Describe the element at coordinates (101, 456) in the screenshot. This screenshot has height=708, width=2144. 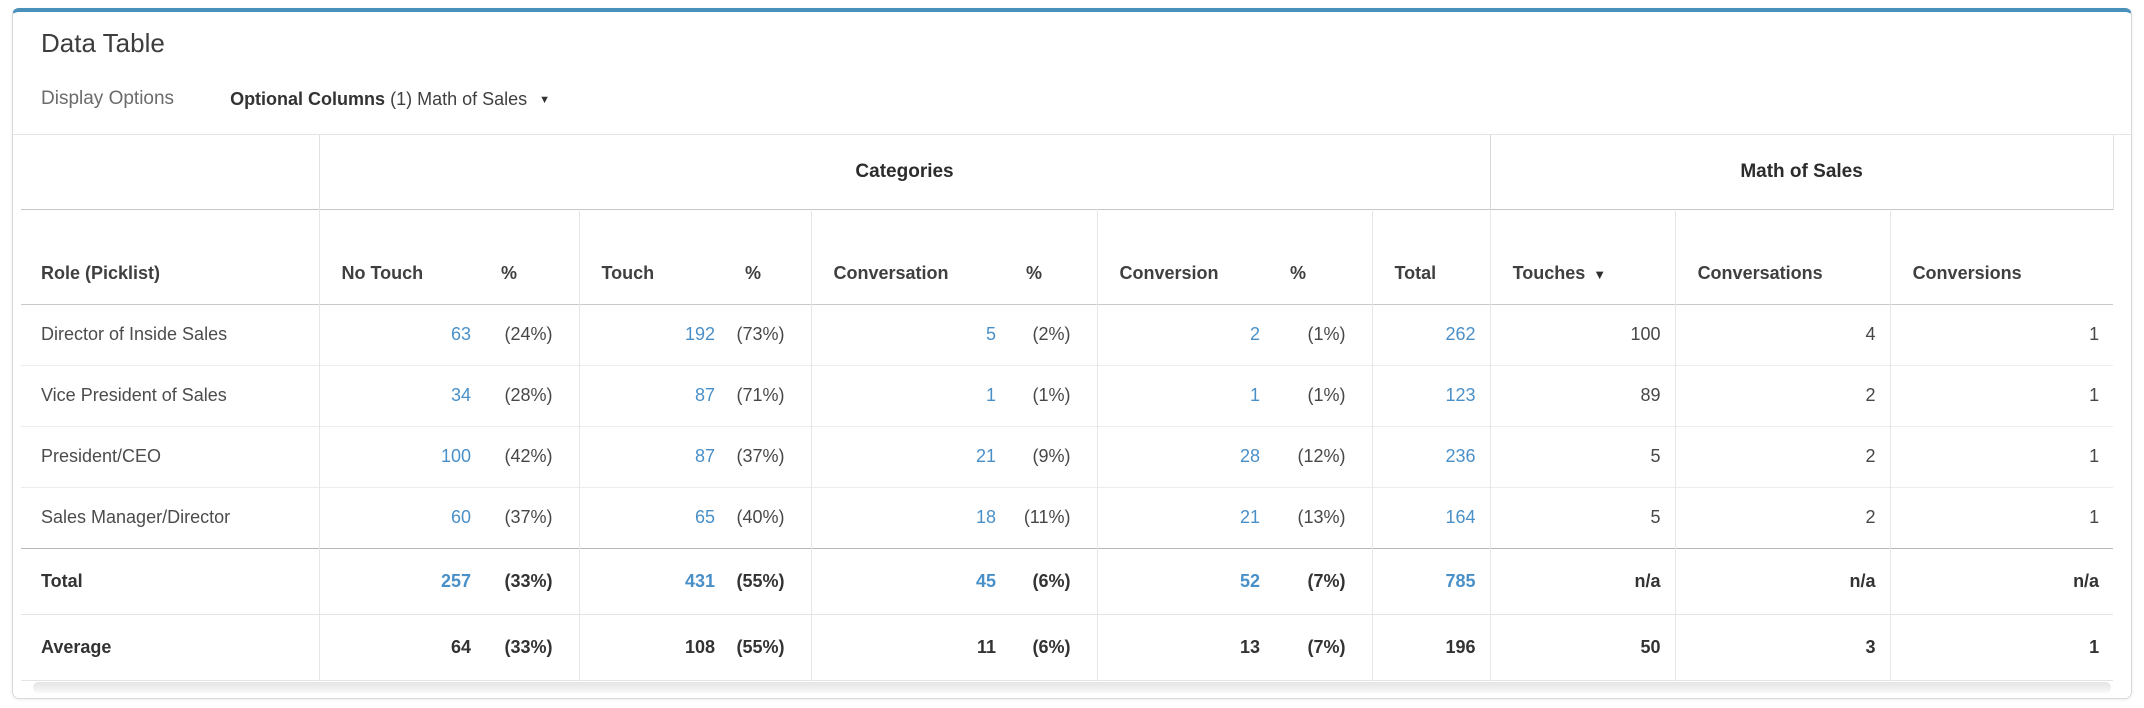
I see `role-cell: President/CEO` at that location.